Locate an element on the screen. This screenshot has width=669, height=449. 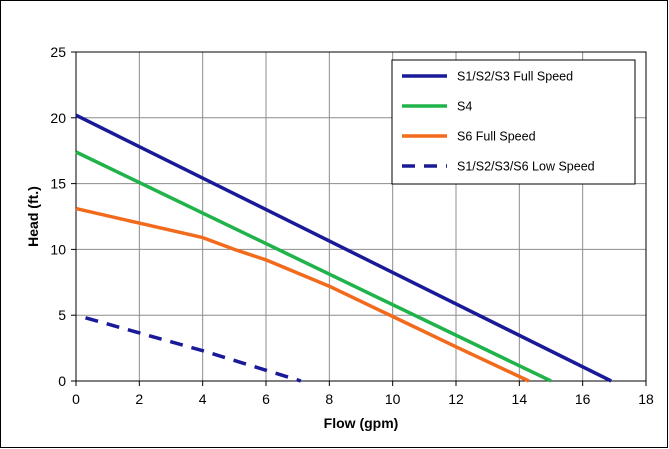
y-tick-label: 25 is located at coordinates (58, 52).